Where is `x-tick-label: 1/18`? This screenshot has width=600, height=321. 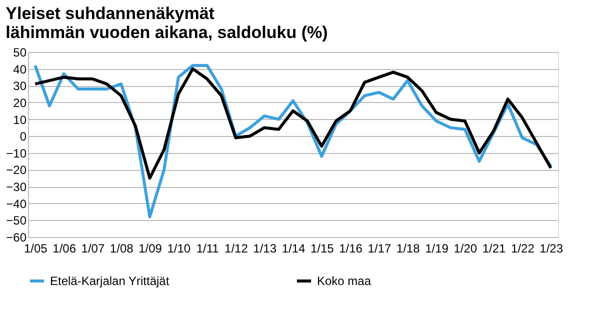 x-tick-label: 1/18 is located at coordinates (408, 249).